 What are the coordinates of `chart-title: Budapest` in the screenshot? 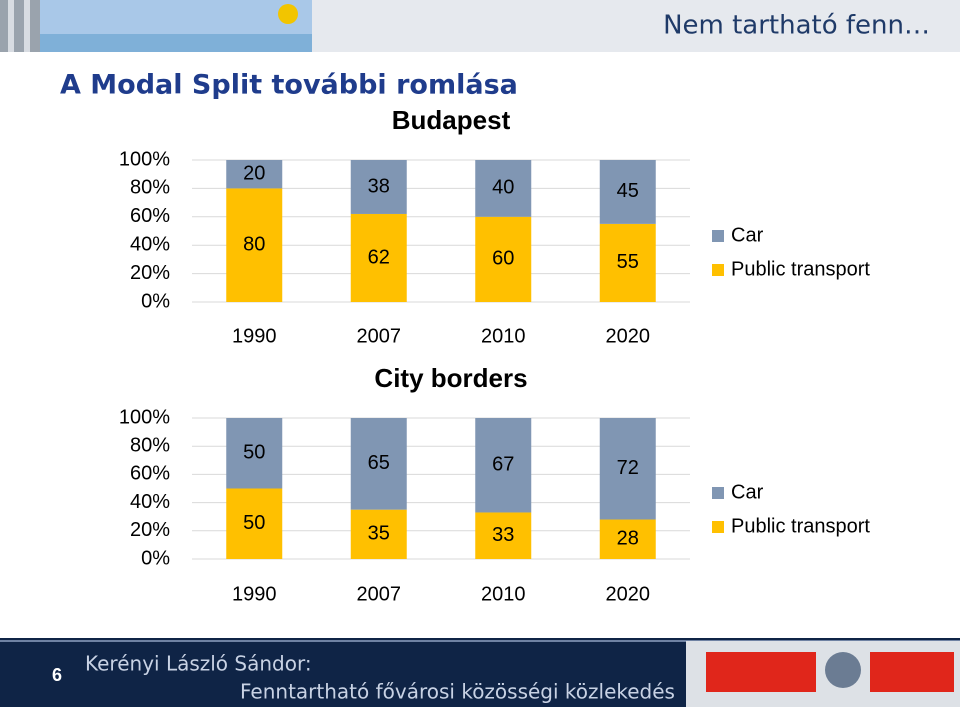 It's located at (451, 120).